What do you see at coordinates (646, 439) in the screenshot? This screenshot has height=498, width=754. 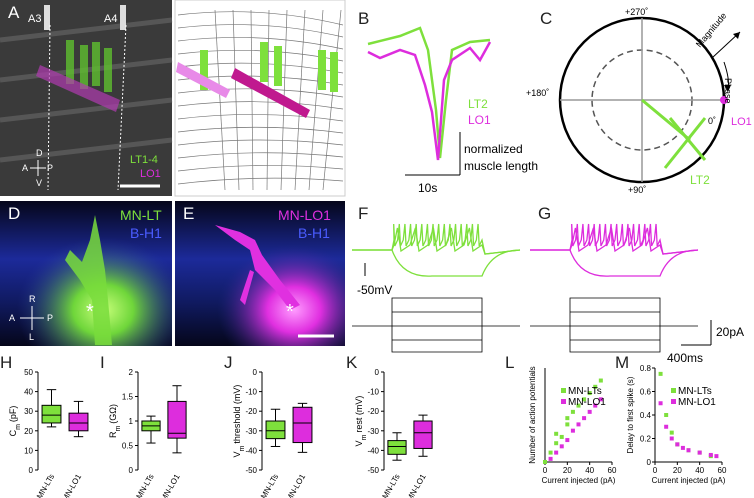 I see `y-tick-label: 0.2` at bounding box center [646, 439].